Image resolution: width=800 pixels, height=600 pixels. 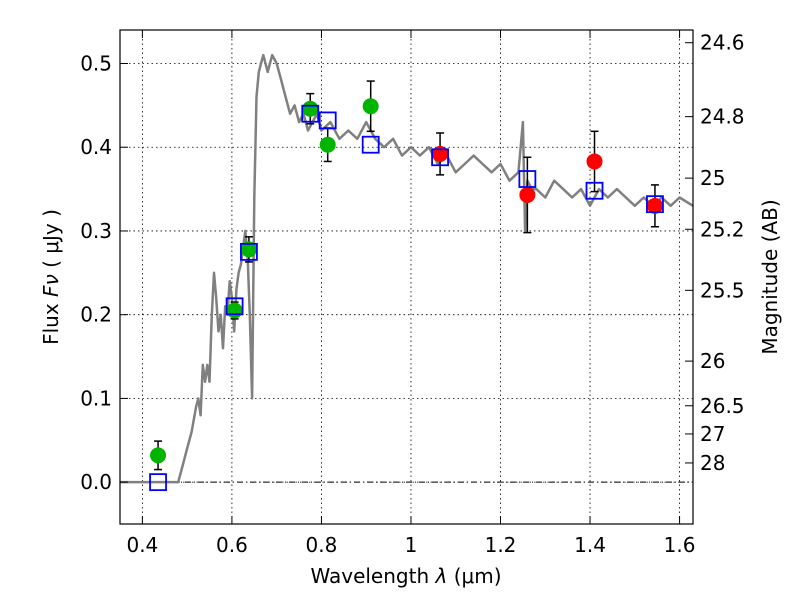 I want to click on y-tick-label: 0.4, so click(x=96, y=147).